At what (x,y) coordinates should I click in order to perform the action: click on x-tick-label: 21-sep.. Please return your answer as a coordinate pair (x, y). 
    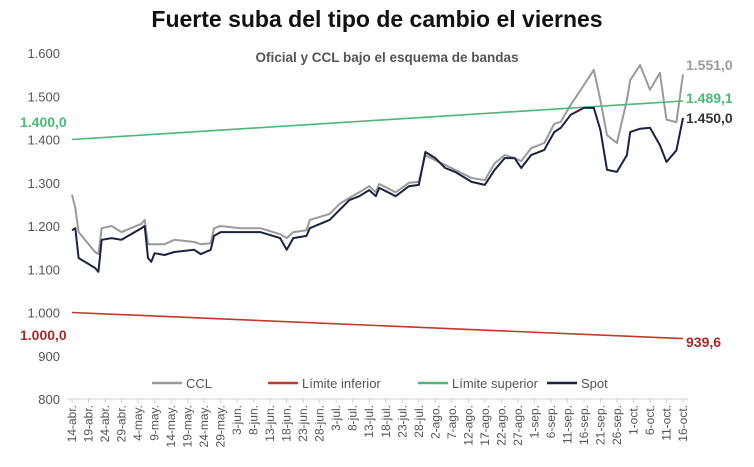
    Looking at the image, I should click on (600, 425).